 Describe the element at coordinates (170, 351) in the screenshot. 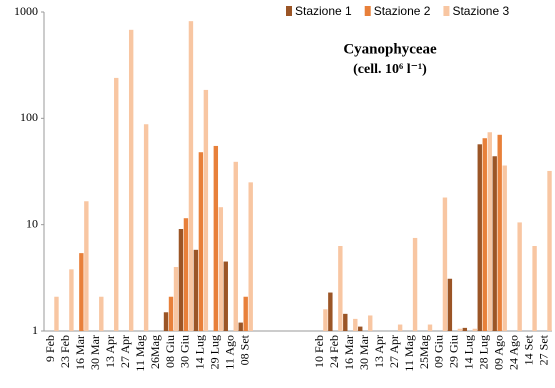

I see `x-tick-label: 08 Giu` at that location.